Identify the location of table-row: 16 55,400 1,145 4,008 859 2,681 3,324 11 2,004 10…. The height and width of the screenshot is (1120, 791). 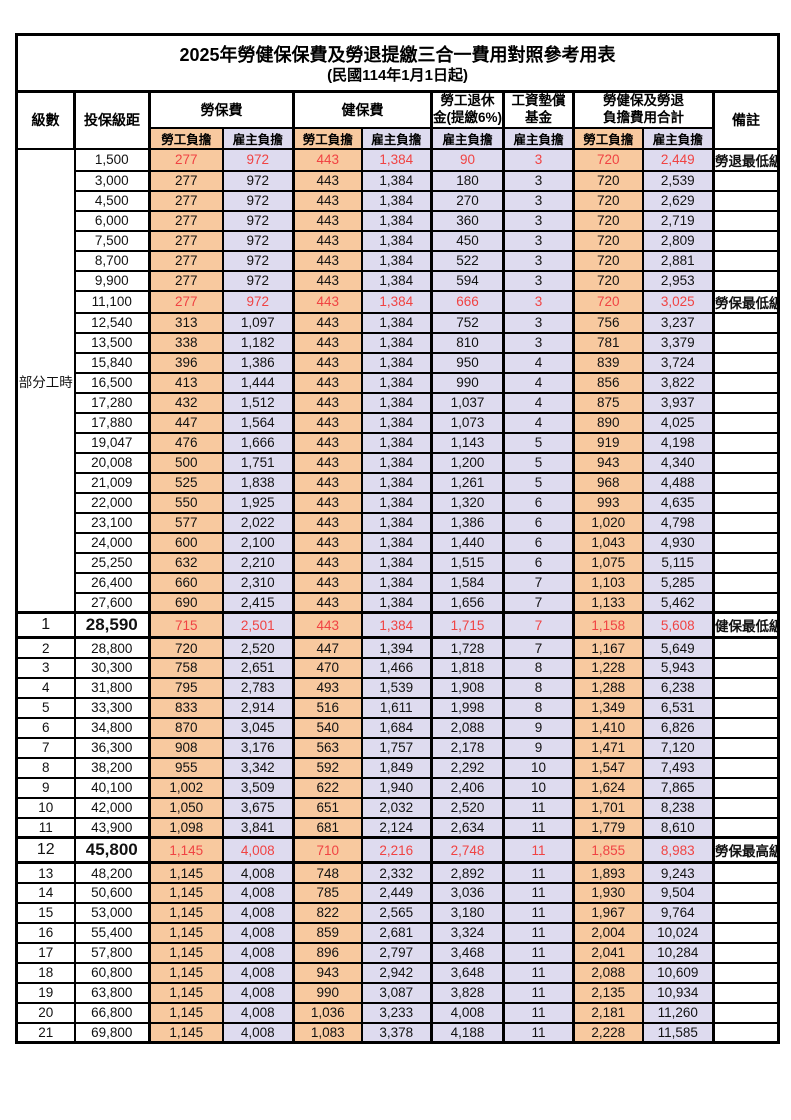
(397, 932).